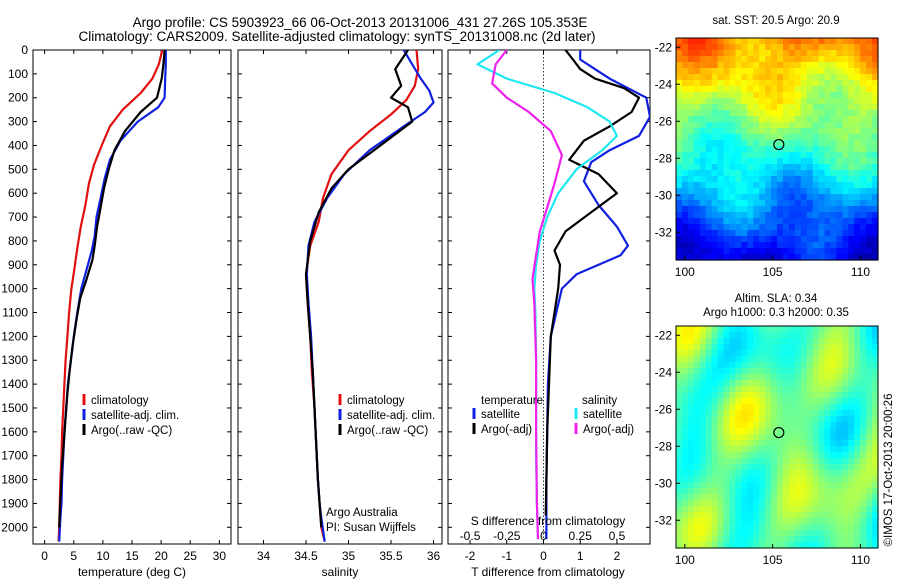  Describe the element at coordinates (376, 401) in the screenshot. I see `legend-label: climatology` at that location.